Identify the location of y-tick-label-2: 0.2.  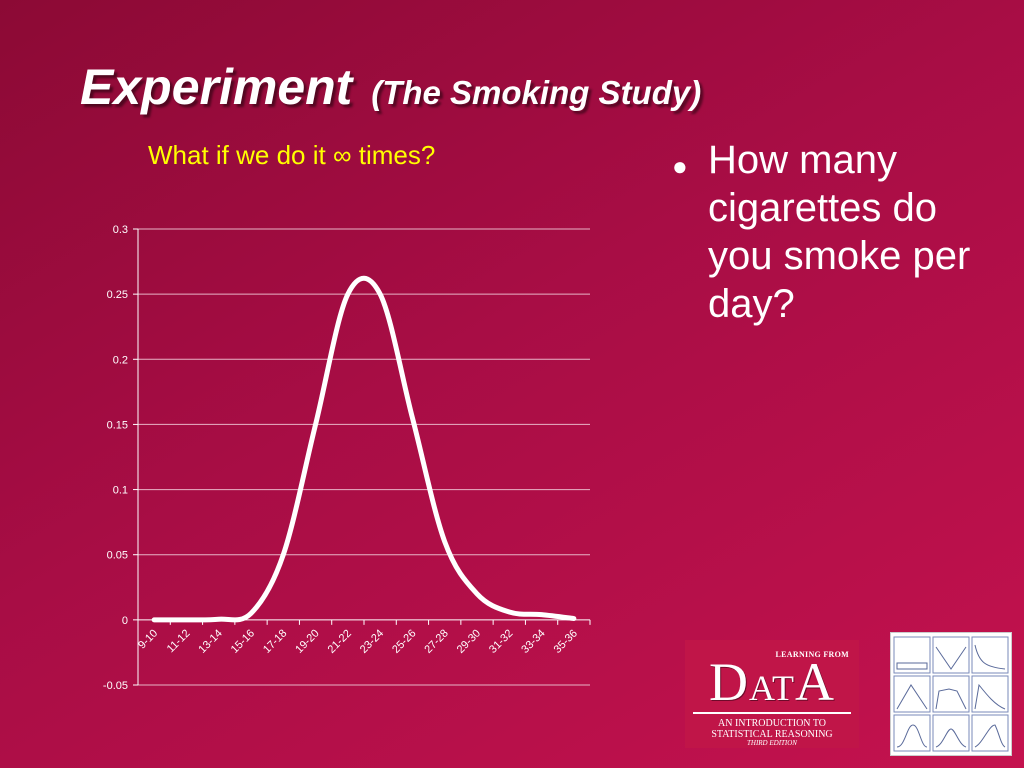
(120, 360).